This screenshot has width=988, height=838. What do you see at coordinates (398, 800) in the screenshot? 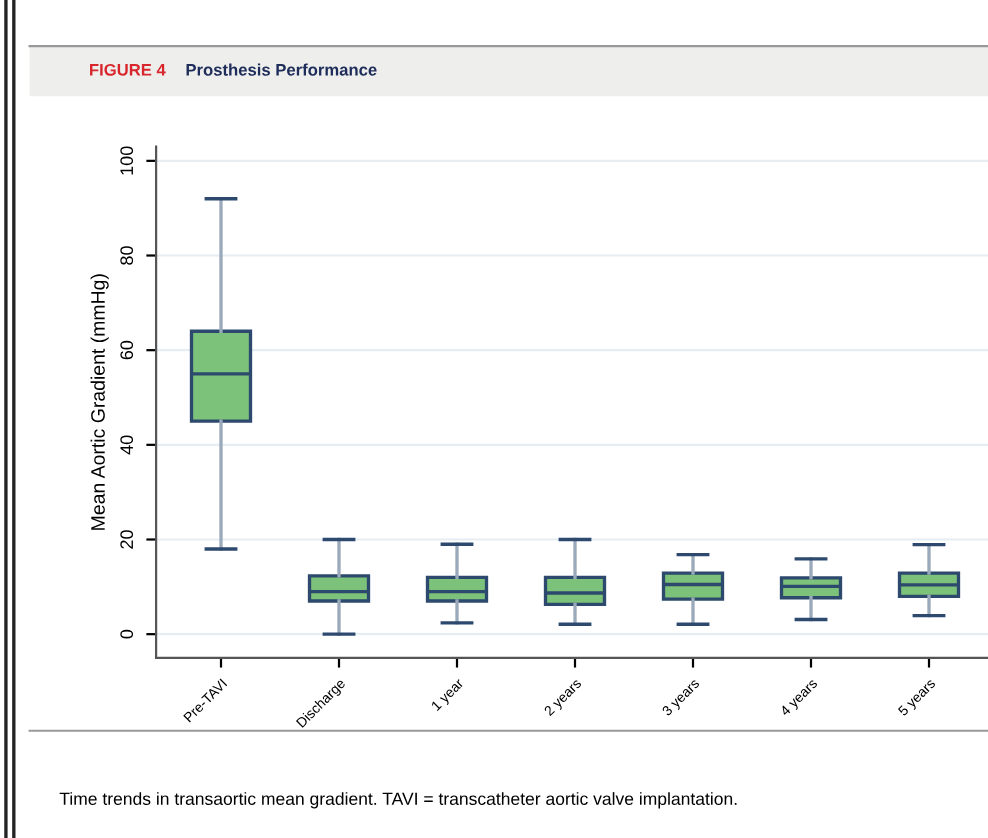
I see `text: Time trends in transaortic mean gradient. TAVI = transcatheter aortic valve implantation.` at bounding box center [398, 800].